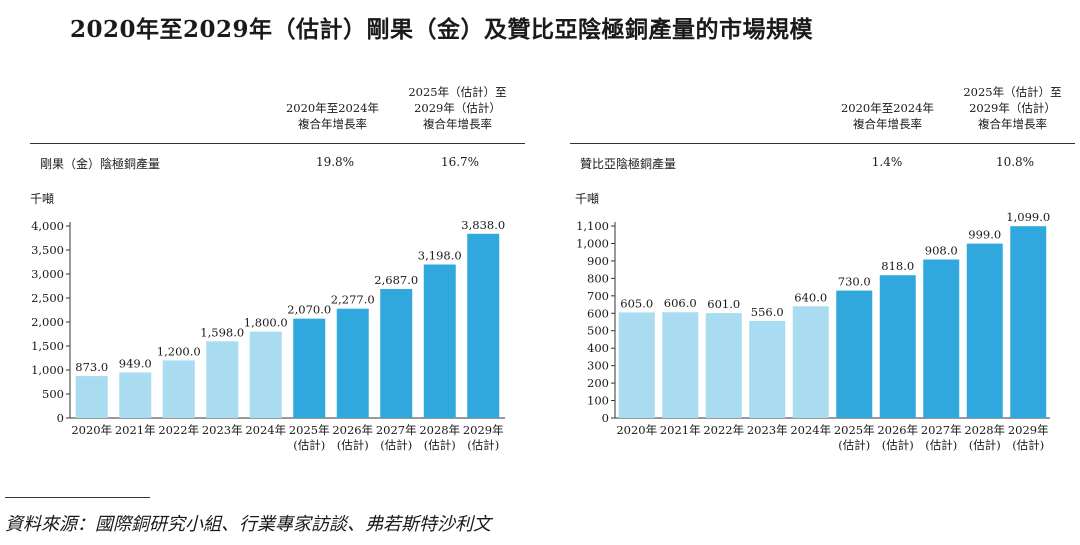  Describe the element at coordinates (598, 366) in the screenshot. I see `y-tick-label: 300` at that location.